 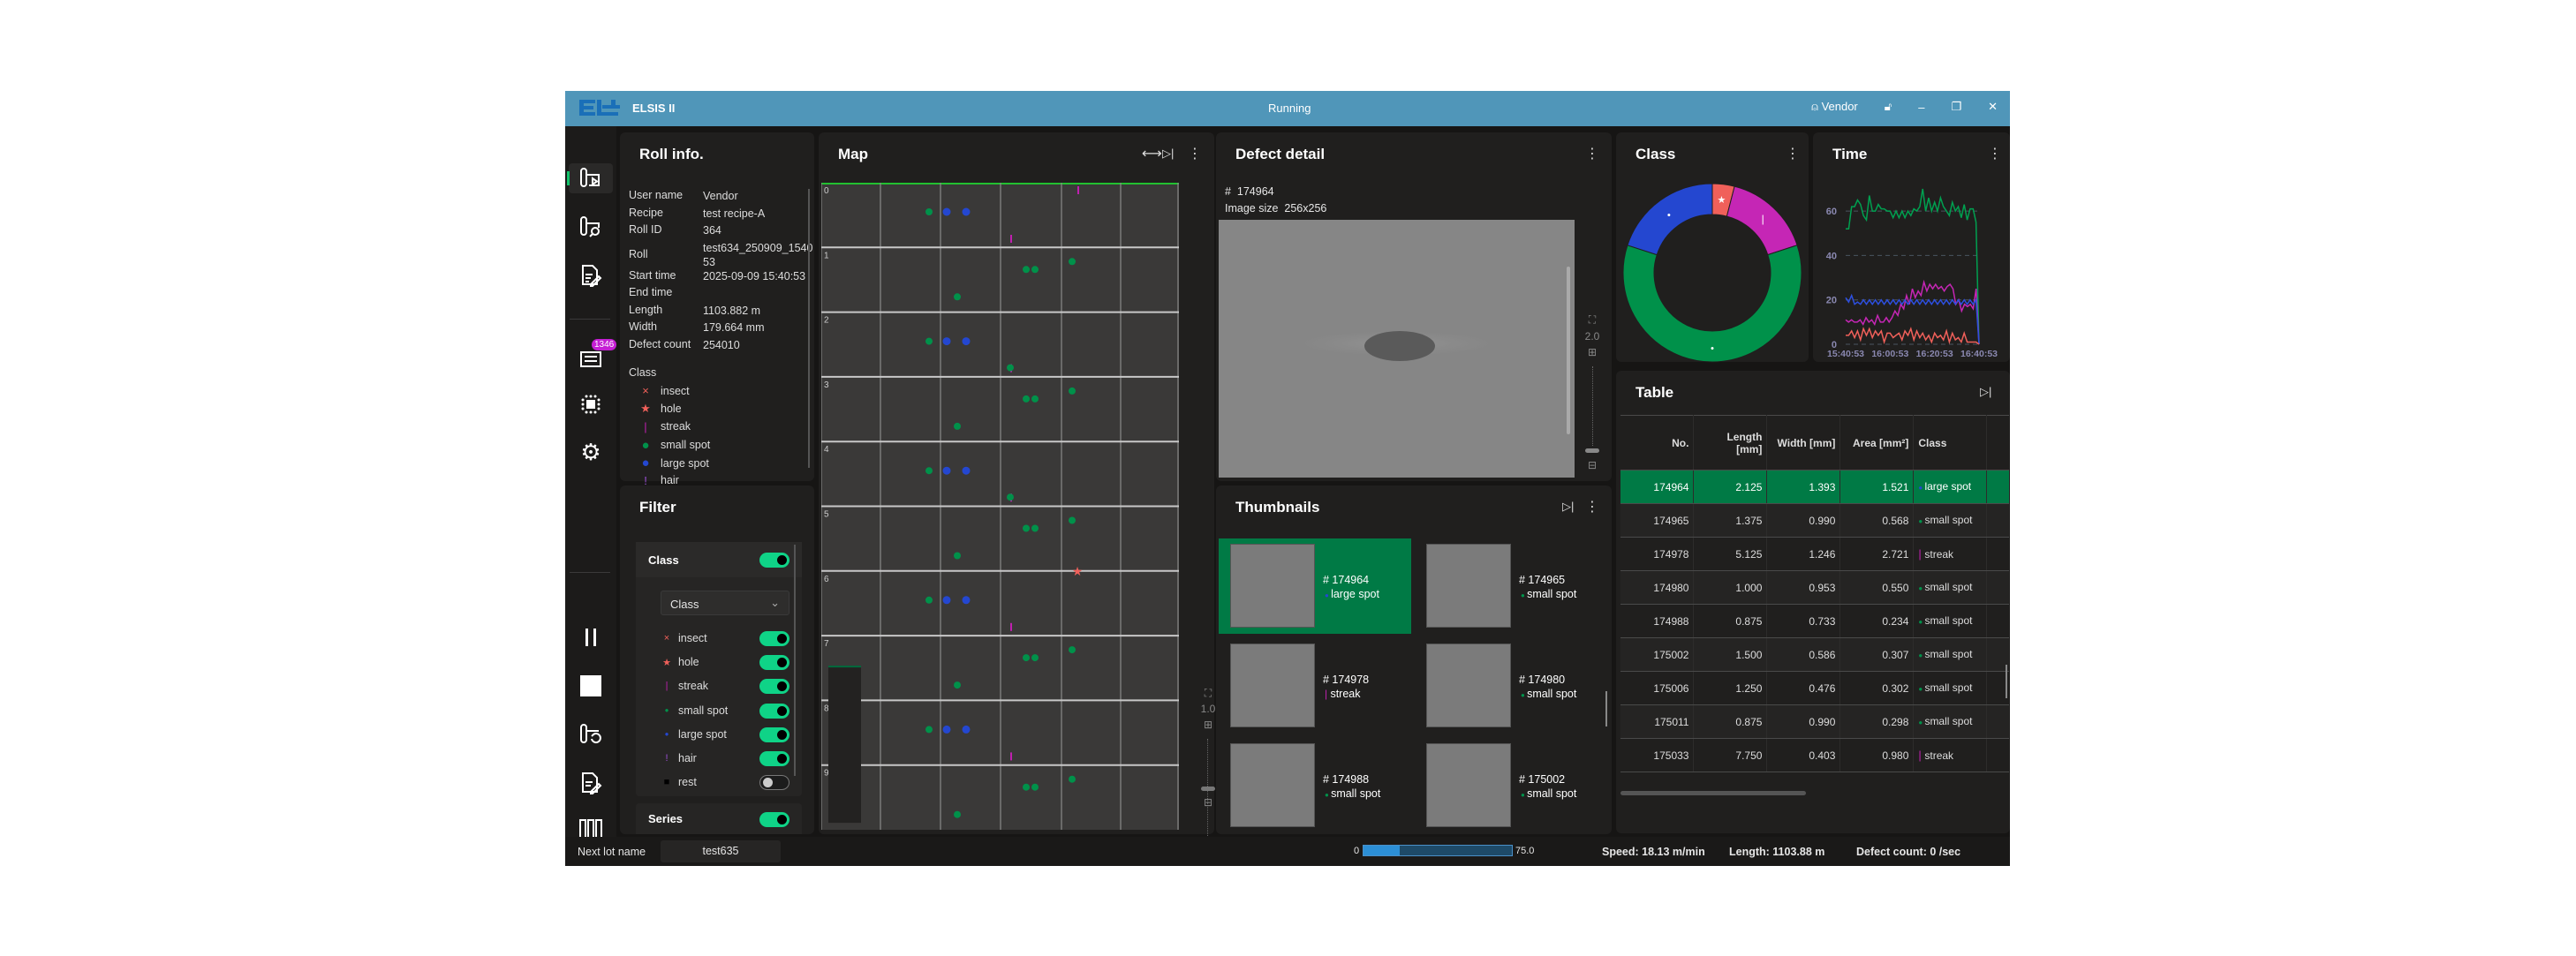 I want to click on defect-list-icon, so click(x=590, y=359).